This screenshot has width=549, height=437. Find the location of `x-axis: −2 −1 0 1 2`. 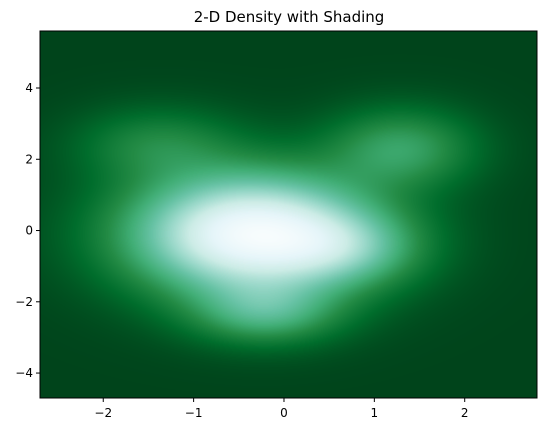

x-axis: −2 −1 0 1 2 is located at coordinates (281, 409).